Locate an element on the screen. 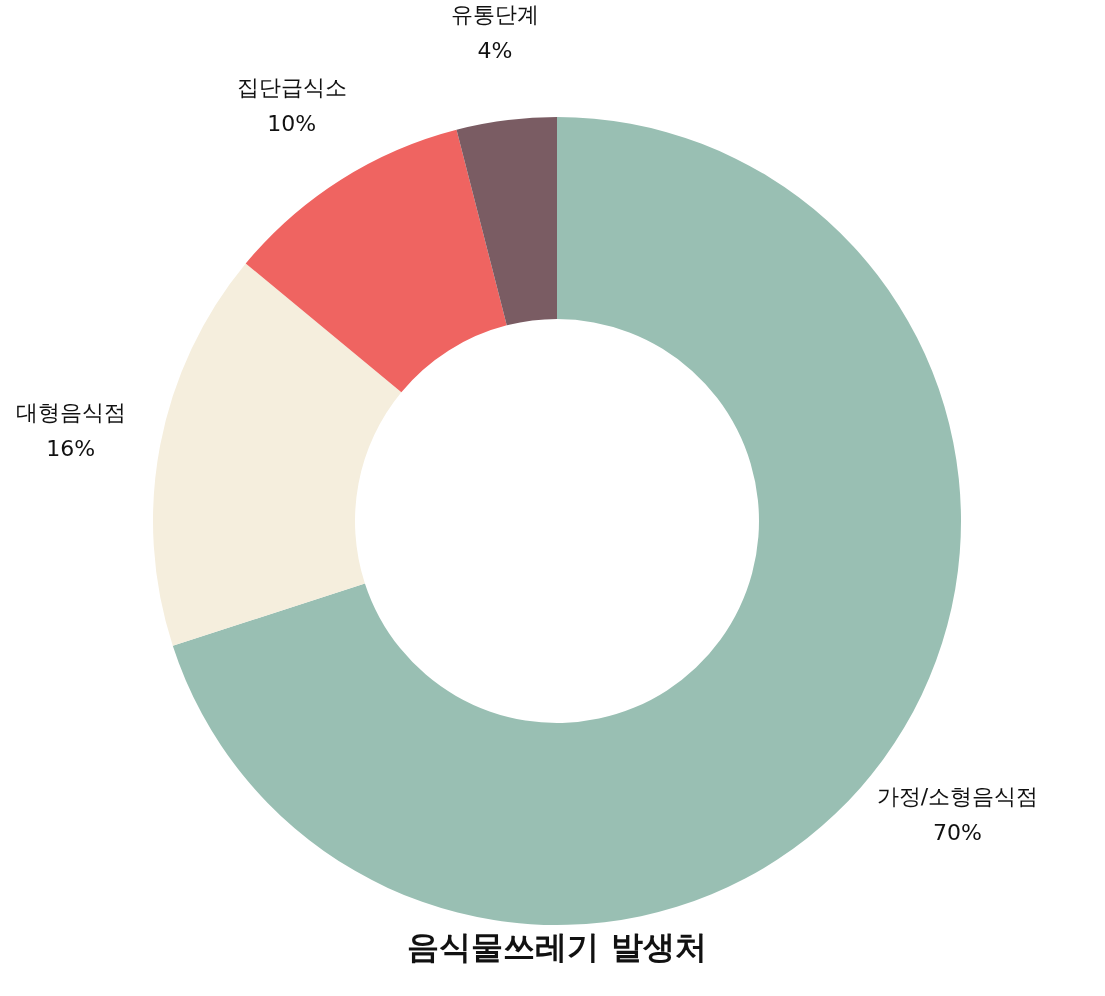 This screenshot has width=1105, height=996. slice-label: 집단급식소 is located at coordinates (291, 88).